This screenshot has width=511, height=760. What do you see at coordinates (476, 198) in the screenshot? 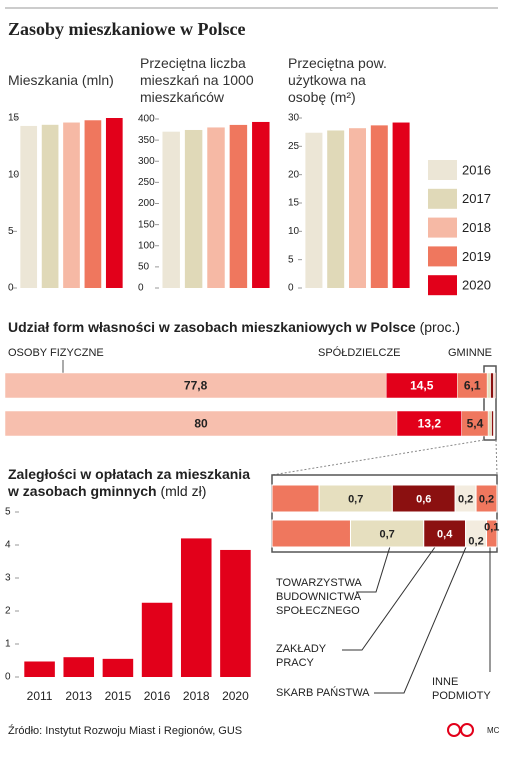
I see `legend-label: 2017` at bounding box center [476, 198].